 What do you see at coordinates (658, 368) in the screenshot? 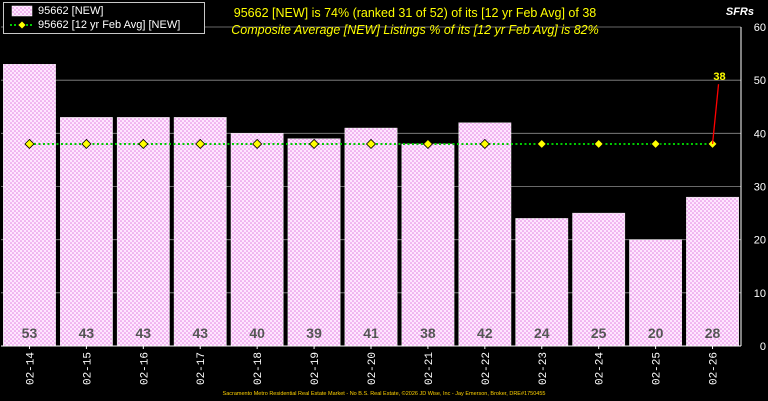
I see `x-tick-label-02-25: 02-25` at bounding box center [658, 368].